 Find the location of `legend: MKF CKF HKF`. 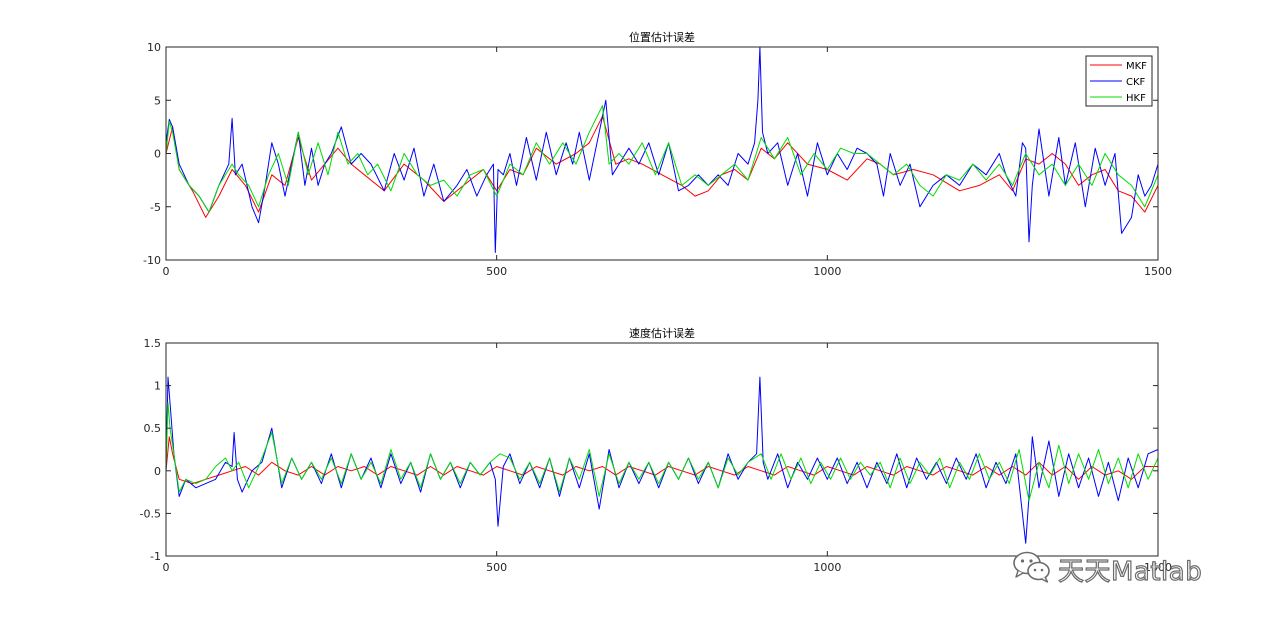

legend: MKF CKF HKF is located at coordinates (1119, 81).